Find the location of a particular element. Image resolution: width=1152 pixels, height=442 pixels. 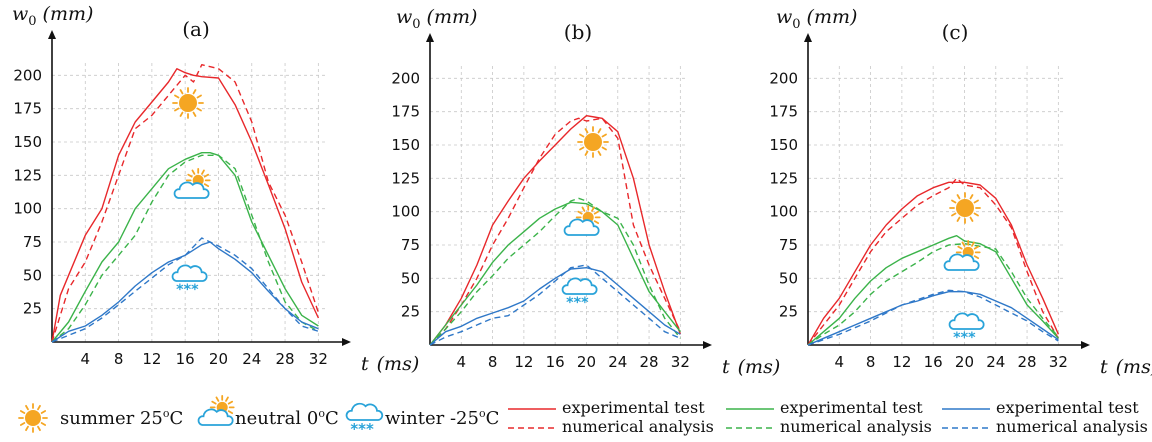

sun-icon-glyph is located at coordinates (33, 418).